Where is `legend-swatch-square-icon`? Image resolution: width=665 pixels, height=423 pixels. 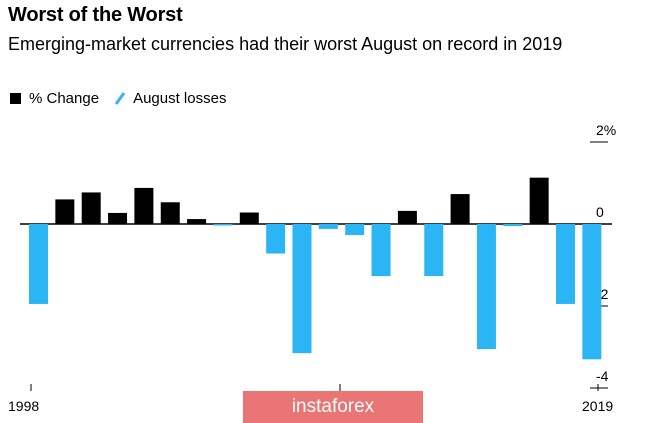
legend-swatch-square-icon is located at coordinates (15, 98).